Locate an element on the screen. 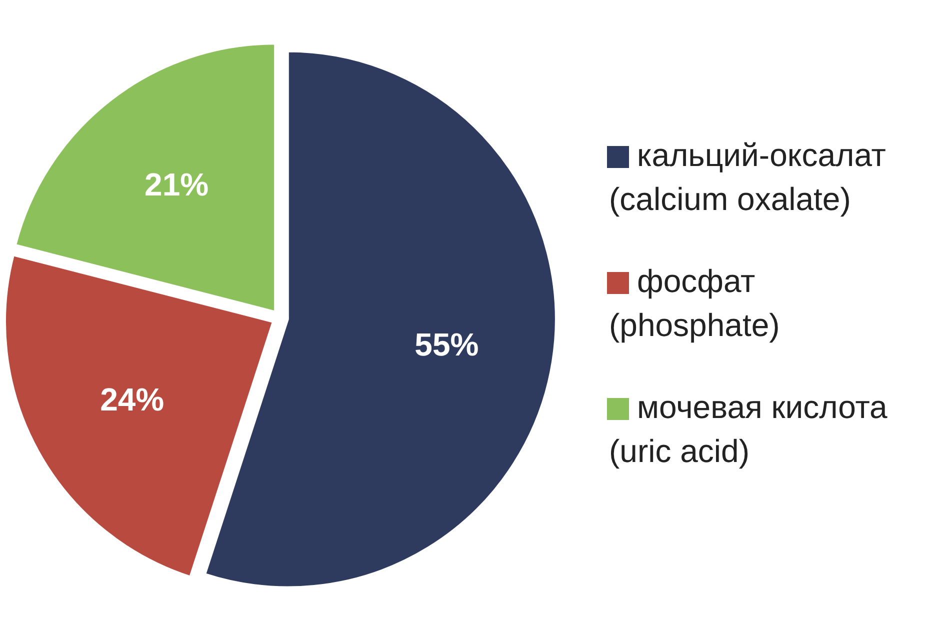 The image size is (950, 633). legend-label: фосфат (phosphate) is located at coordinates (694, 303).